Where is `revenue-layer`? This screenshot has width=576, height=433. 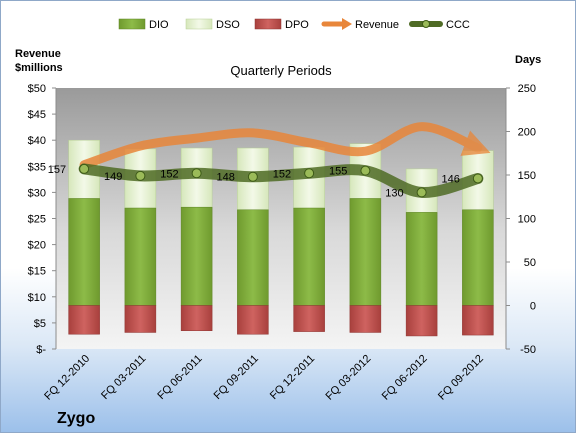 revenue-layer is located at coordinates (285, 146).